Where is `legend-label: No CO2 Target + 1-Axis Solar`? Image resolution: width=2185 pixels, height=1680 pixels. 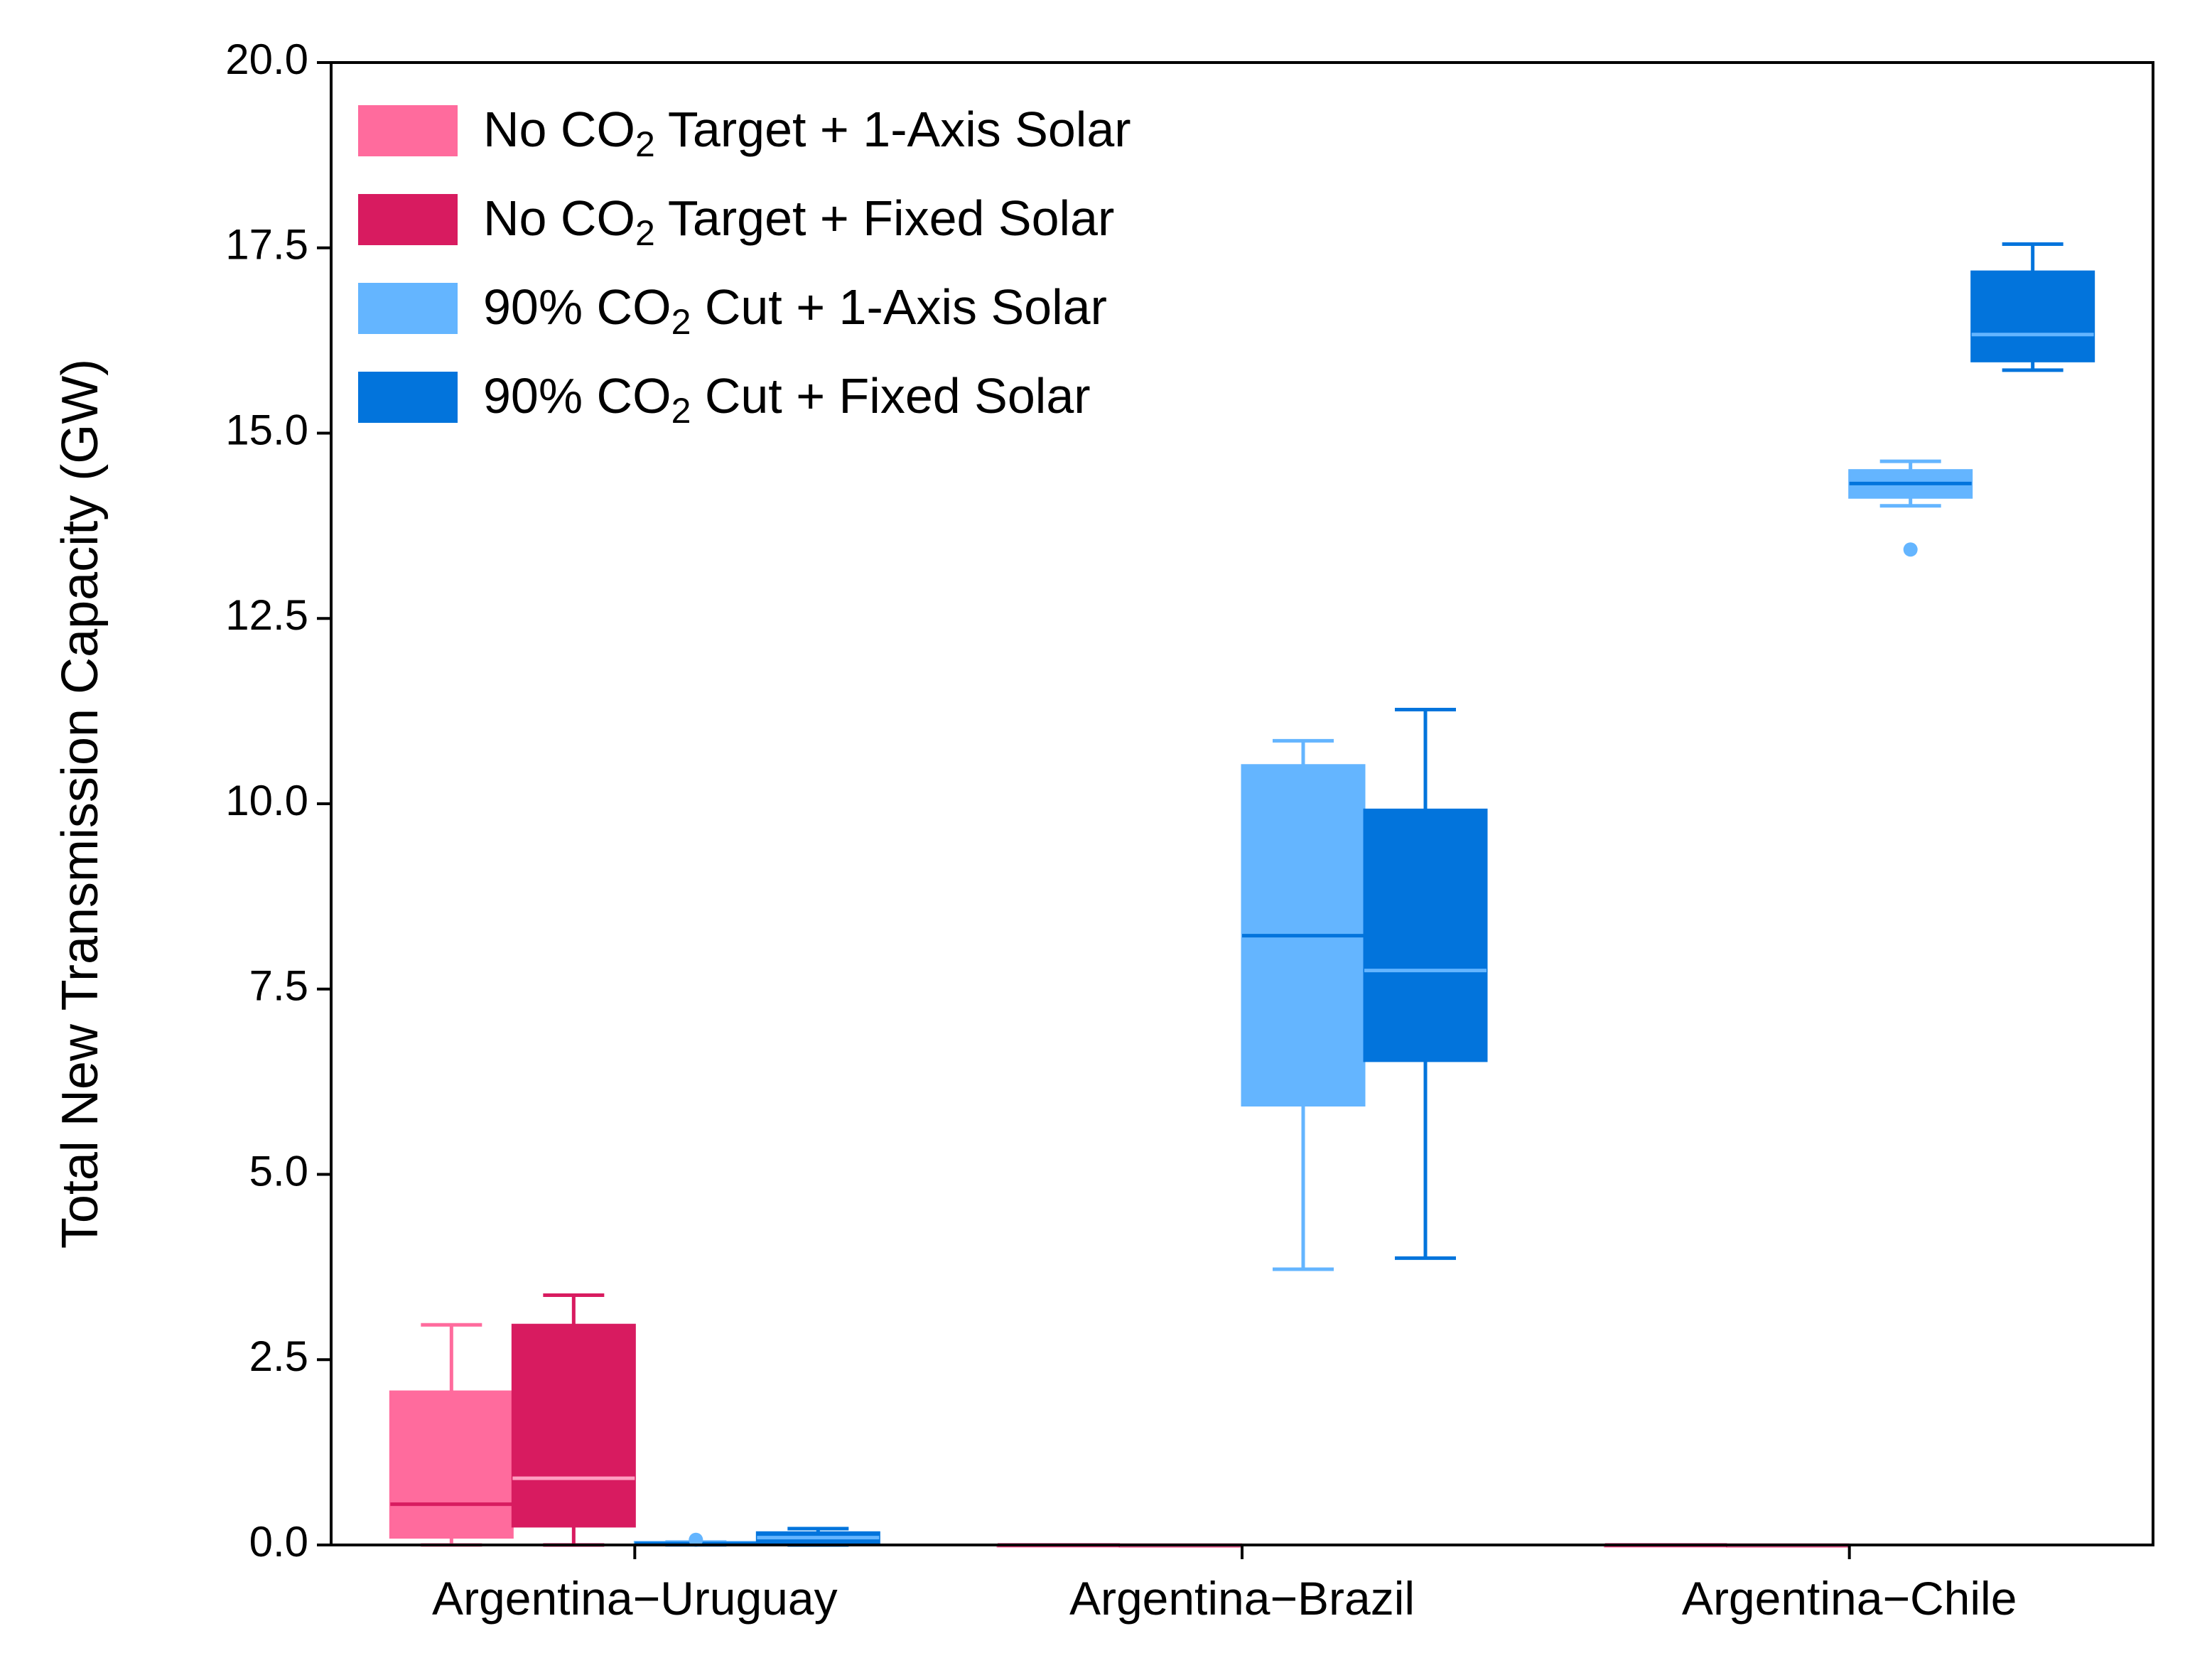
legend-label: No CO2 Target + 1-Axis Solar is located at coordinates (807, 133).